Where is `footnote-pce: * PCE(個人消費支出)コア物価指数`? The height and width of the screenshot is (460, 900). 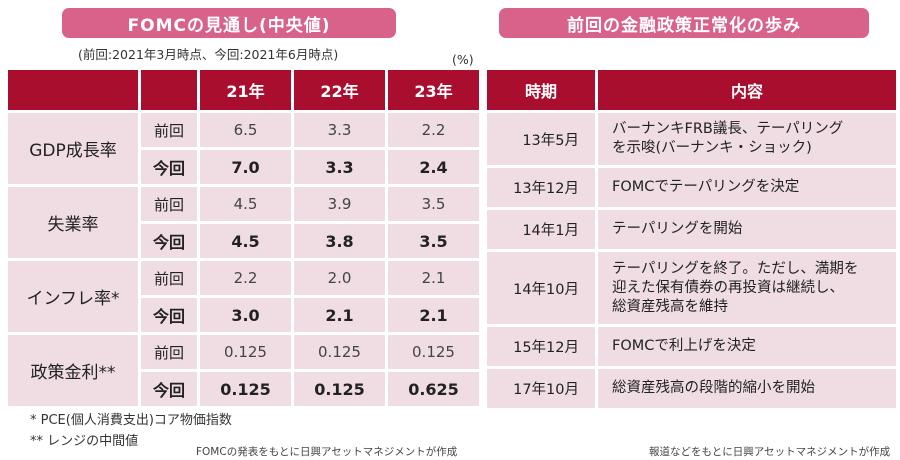
footnote-pce: * PCE(個人消費支出)コア物価指数 is located at coordinates (131, 420).